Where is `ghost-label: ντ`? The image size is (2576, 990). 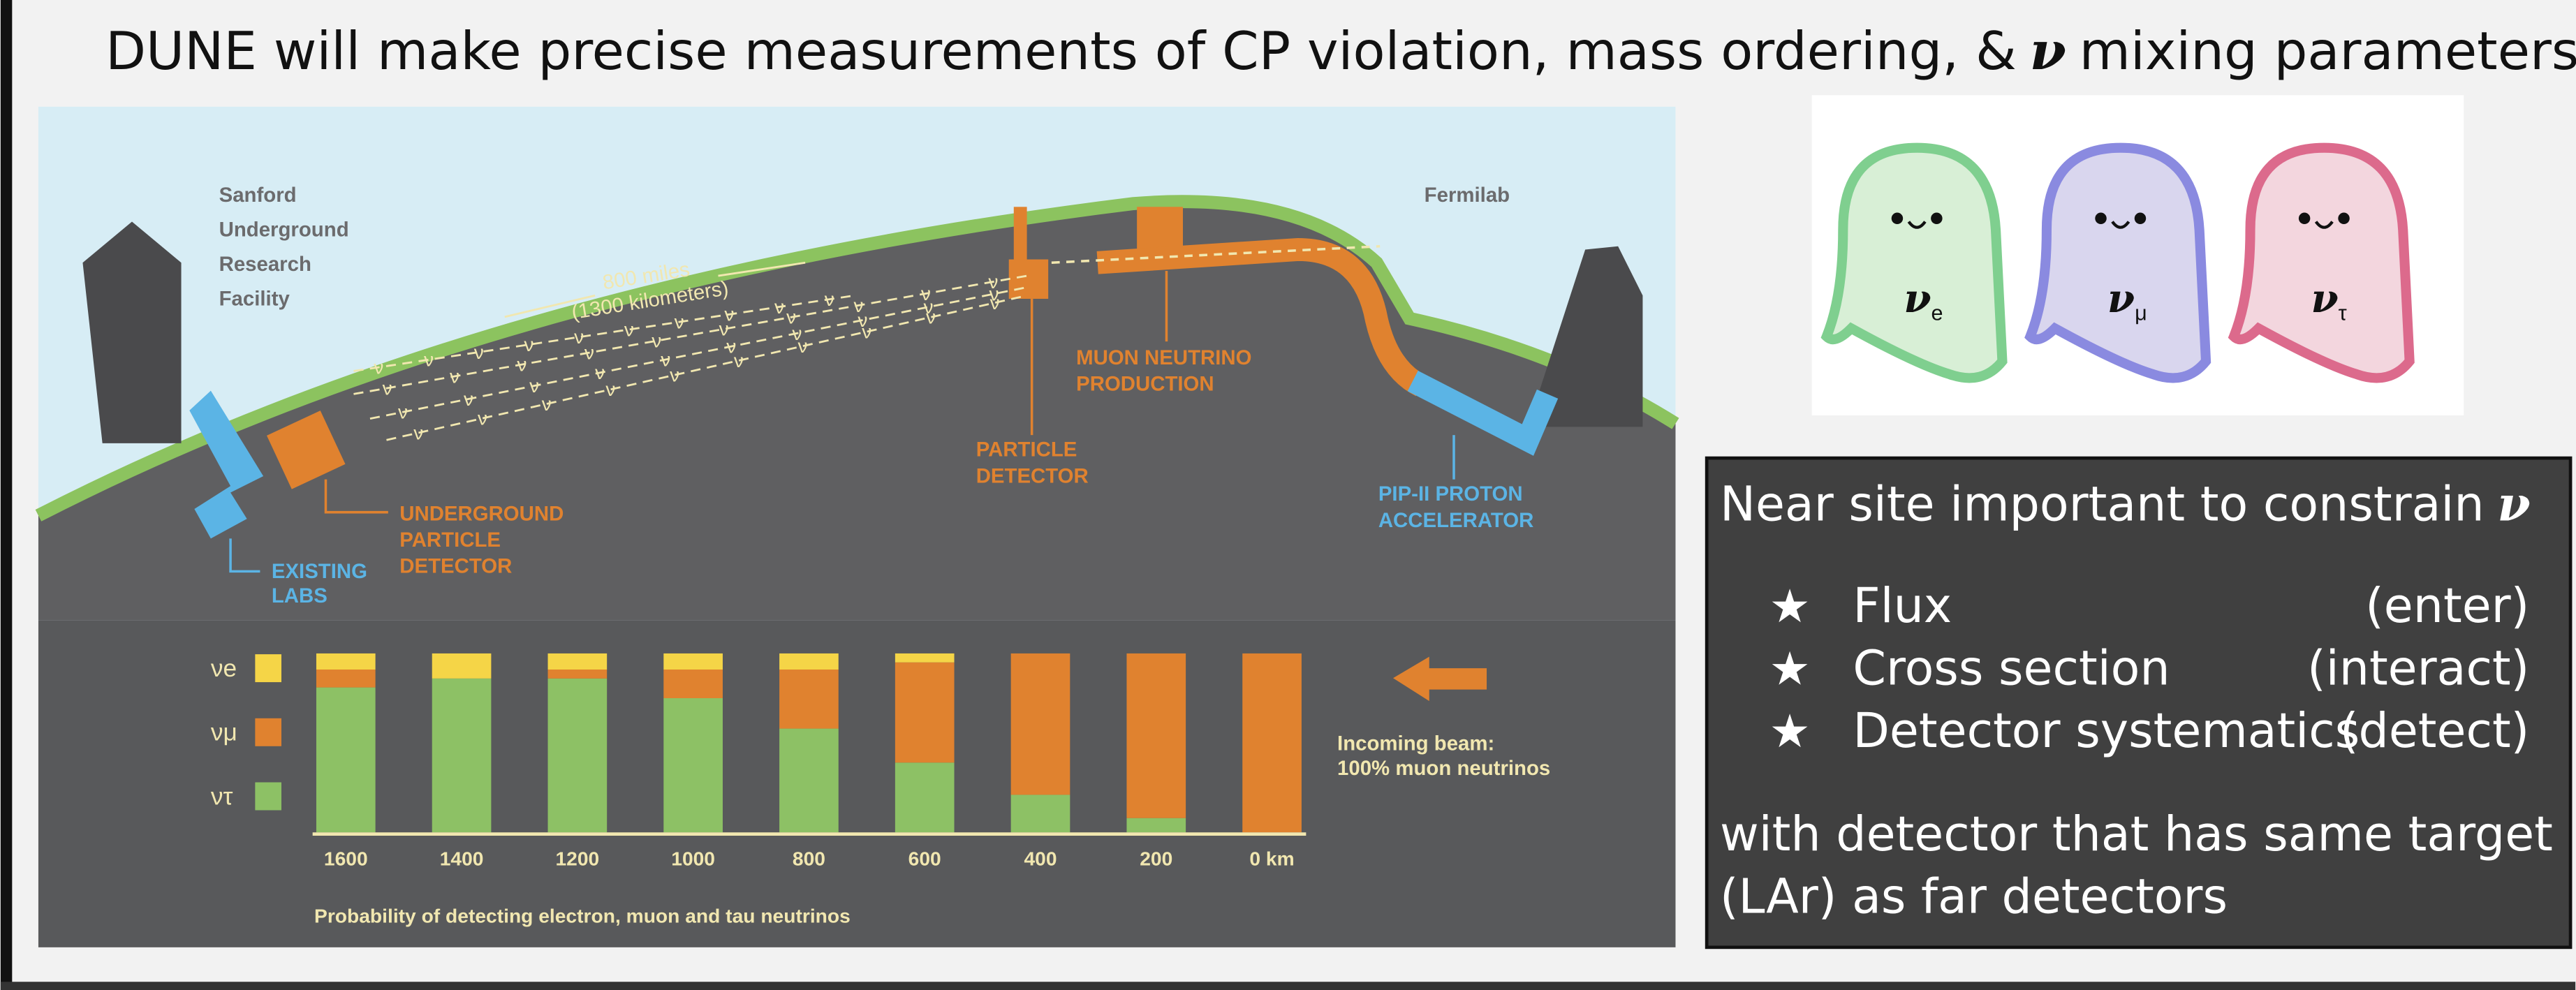 ghost-label: ντ is located at coordinates (2329, 300).